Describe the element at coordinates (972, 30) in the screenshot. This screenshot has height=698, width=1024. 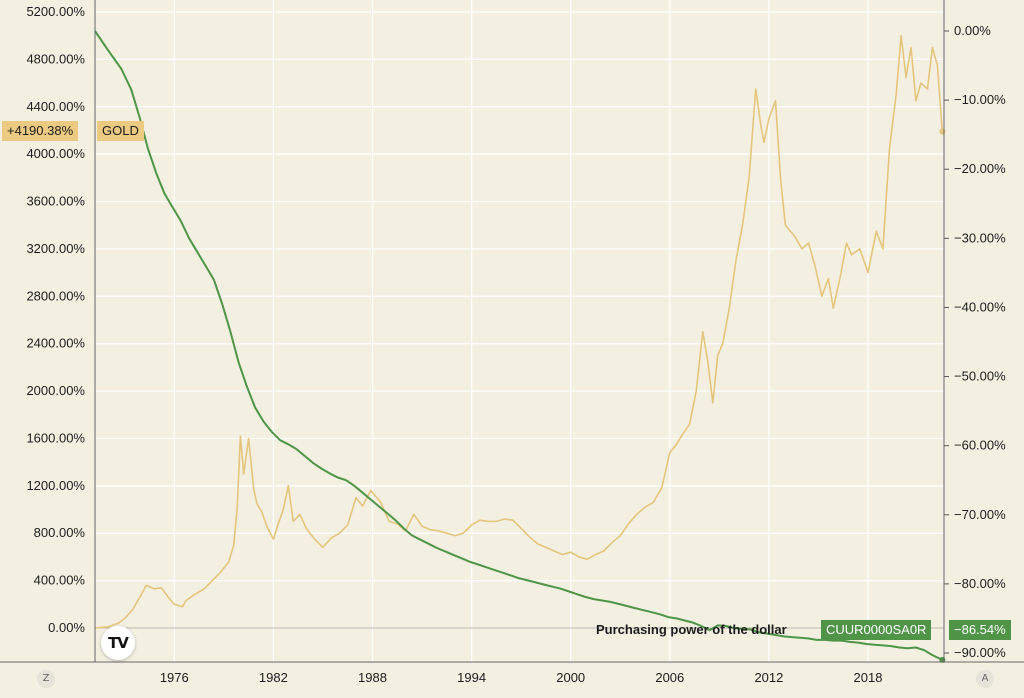
I see `right-tick-label: 0.00%` at that location.